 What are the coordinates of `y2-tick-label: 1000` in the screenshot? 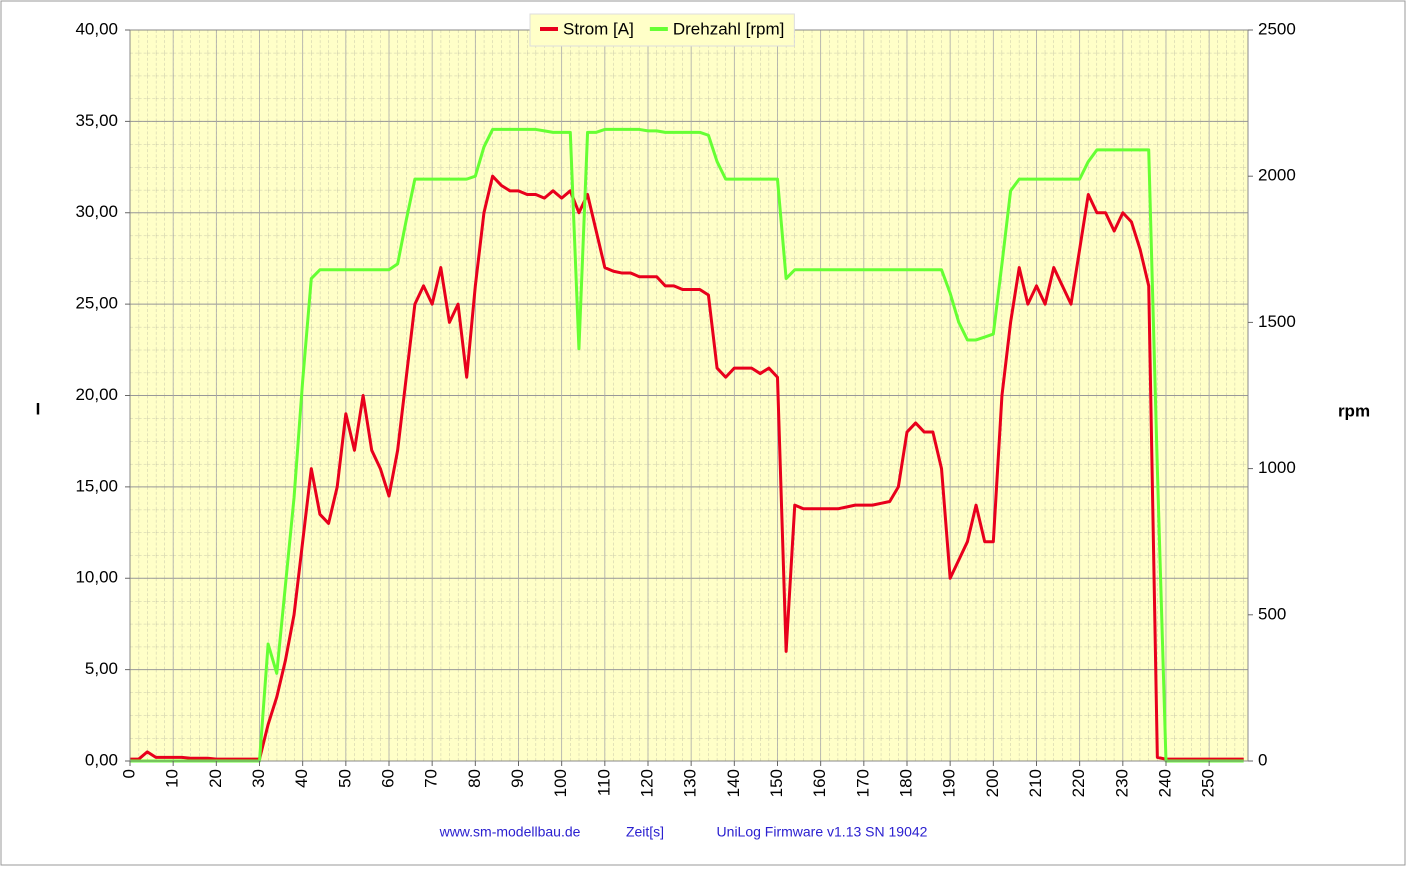 It's located at (1277, 467).